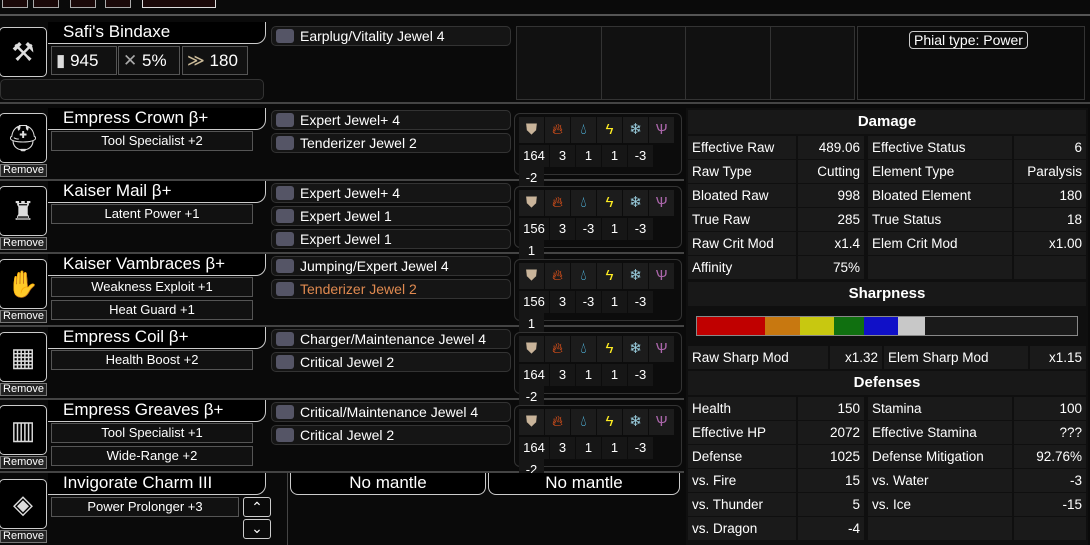 The height and width of the screenshot is (545, 1090). Describe the element at coordinates (23, 536) in the screenshot. I see `charm-remove-button: Remove` at that location.